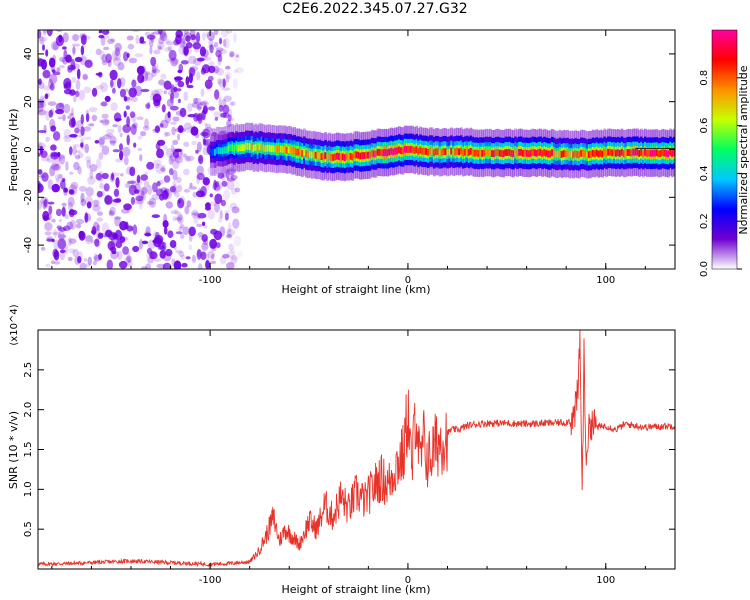 The height and width of the screenshot is (600, 750). I want to click on colorbar-tick-label: 0.0, so click(704, 269).